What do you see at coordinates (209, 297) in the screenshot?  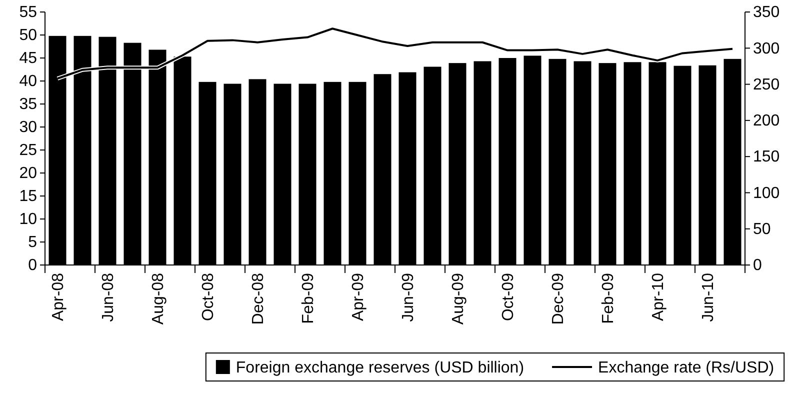 I see `x-tick-label: Oct-08` at bounding box center [209, 297].